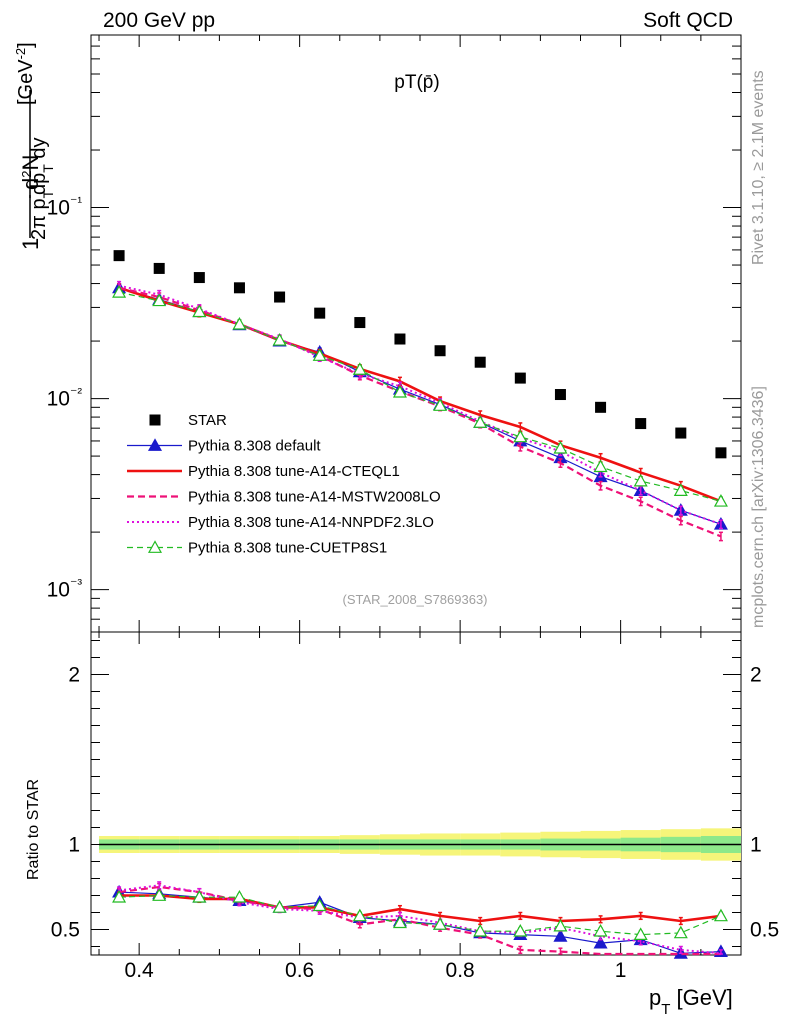 The height and width of the screenshot is (1024, 786). What do you see at coordinates (155, 546) in the screenshot?
I see `legend-marker-pythia-8-308-tune-cuetp8s1` at bounding box center [155, 546].